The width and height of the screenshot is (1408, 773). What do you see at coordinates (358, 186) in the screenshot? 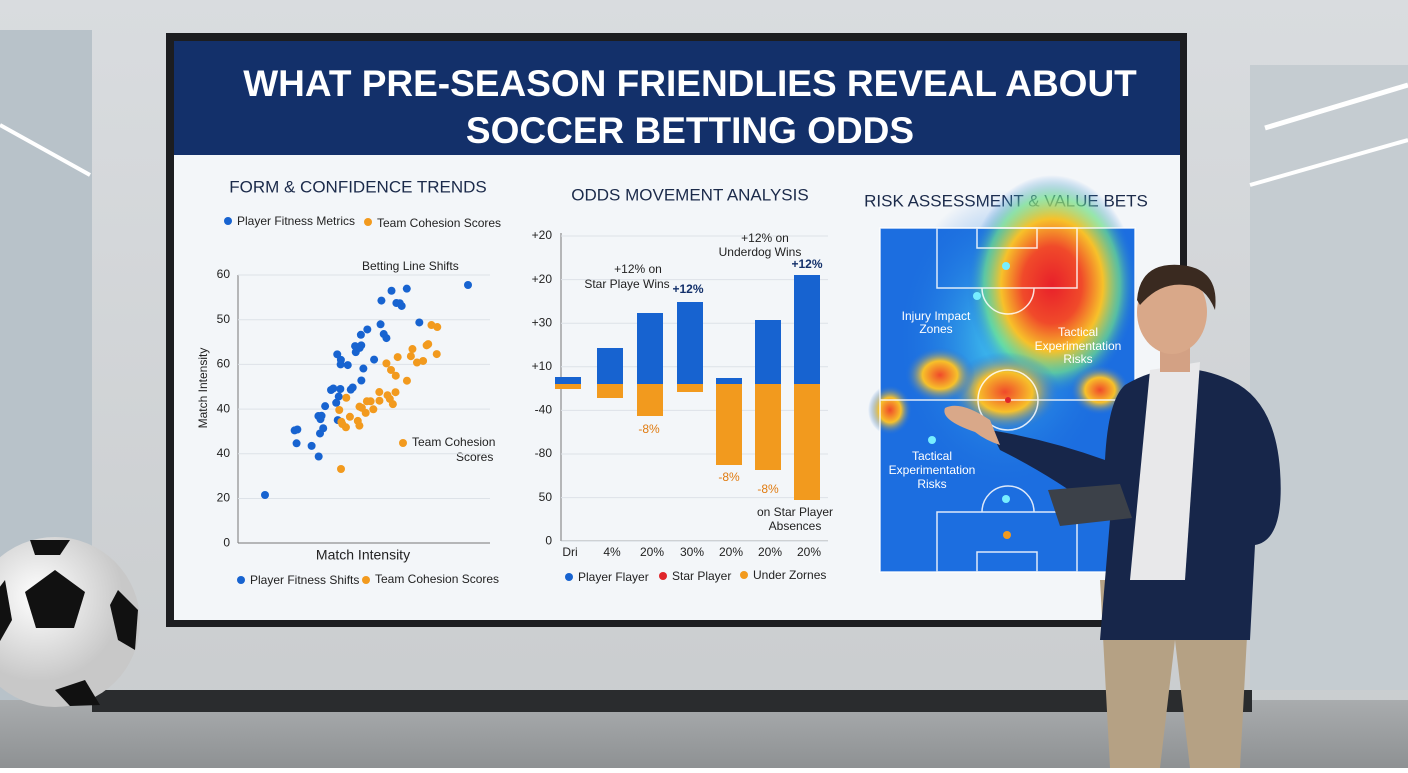
I see `panel-title: FORM & CONFIDENCE TRENDS` at bounding box center [358, 186].